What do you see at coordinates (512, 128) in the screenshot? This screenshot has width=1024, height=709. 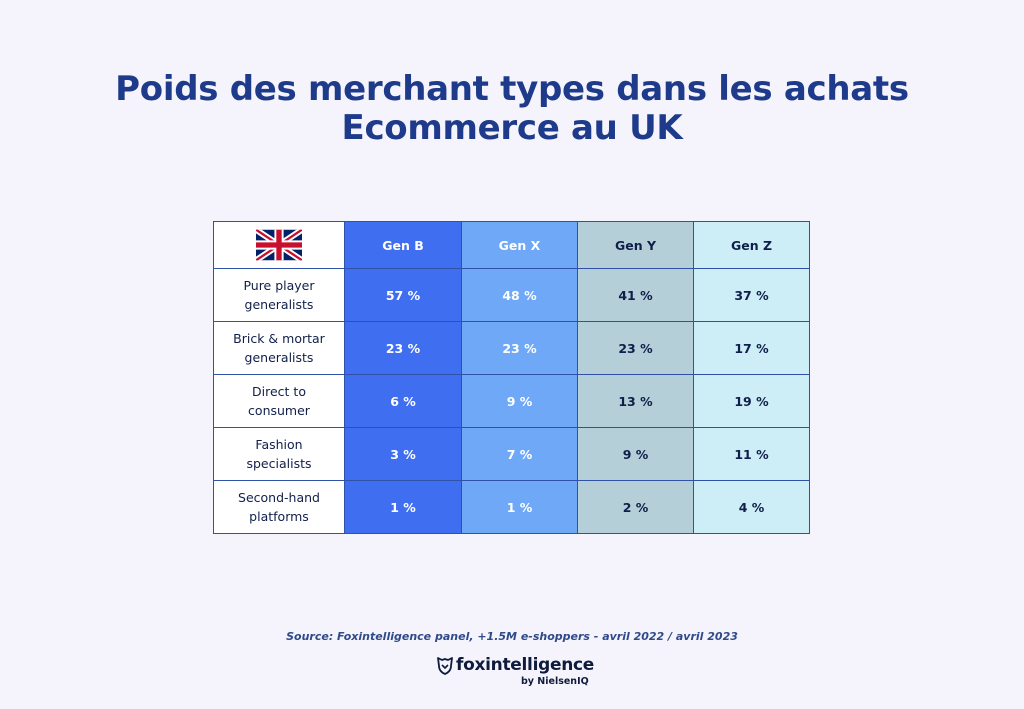 I see `chart-title-line-2: Ecommerce au UK` at bounding box center [512, 128].